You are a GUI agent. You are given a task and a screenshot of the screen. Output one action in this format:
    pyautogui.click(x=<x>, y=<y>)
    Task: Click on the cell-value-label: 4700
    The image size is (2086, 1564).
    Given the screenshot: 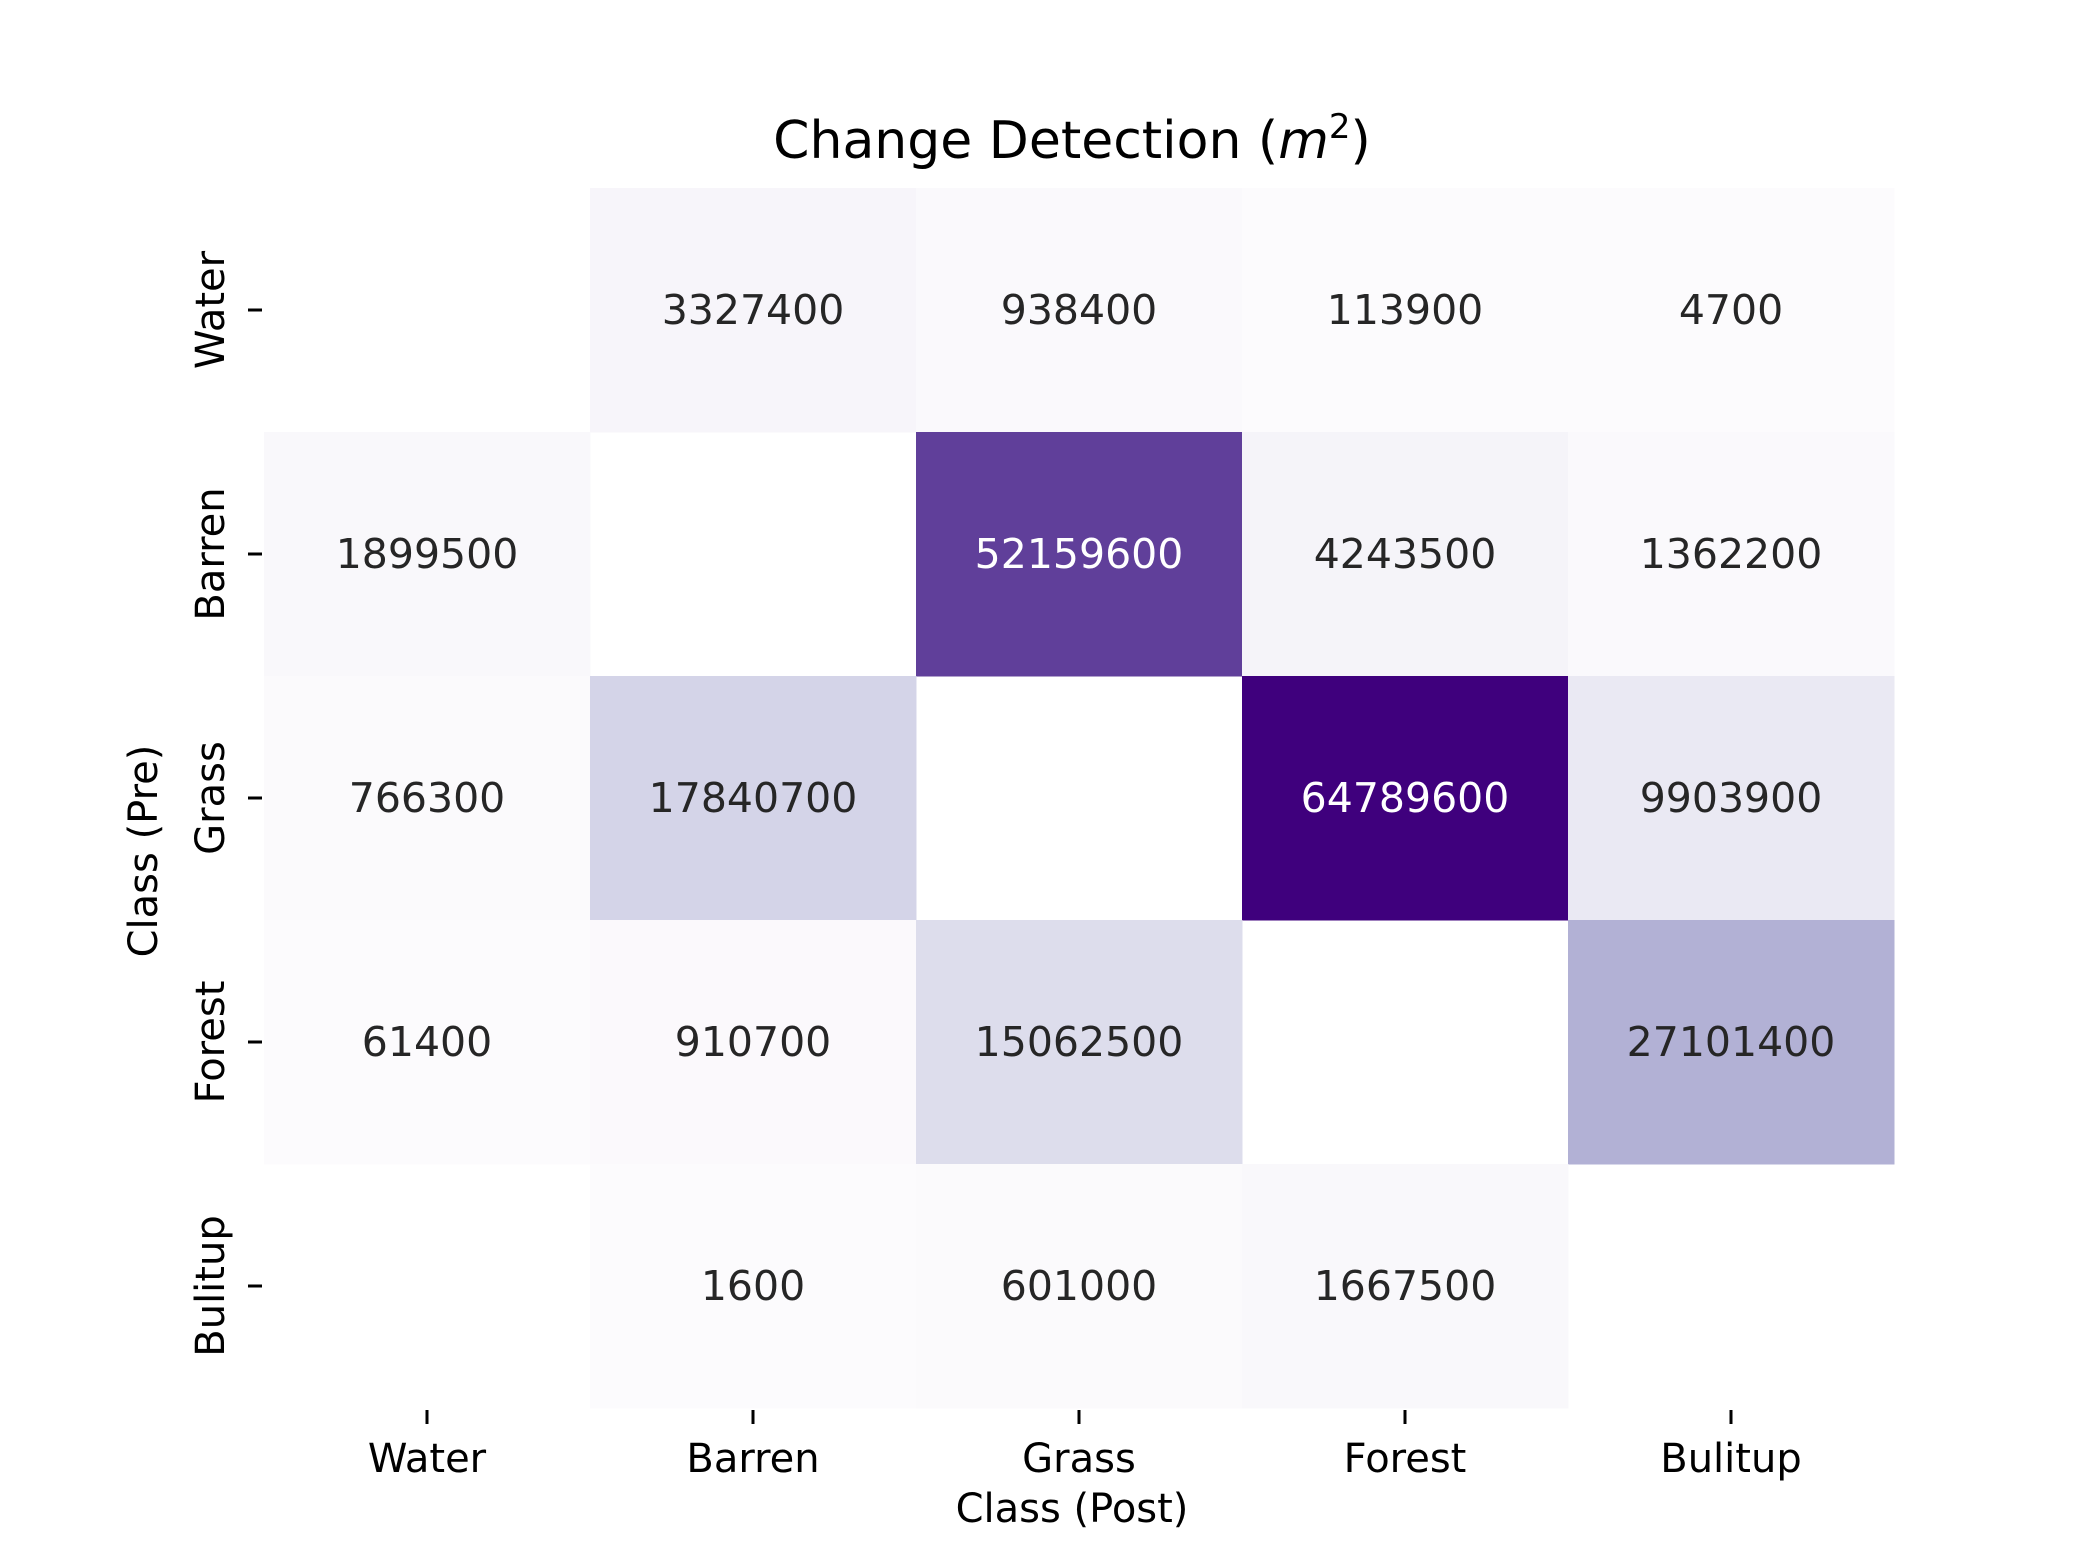 What is the action you would take?
    pyautogui.click(x=1731, y=310)
    